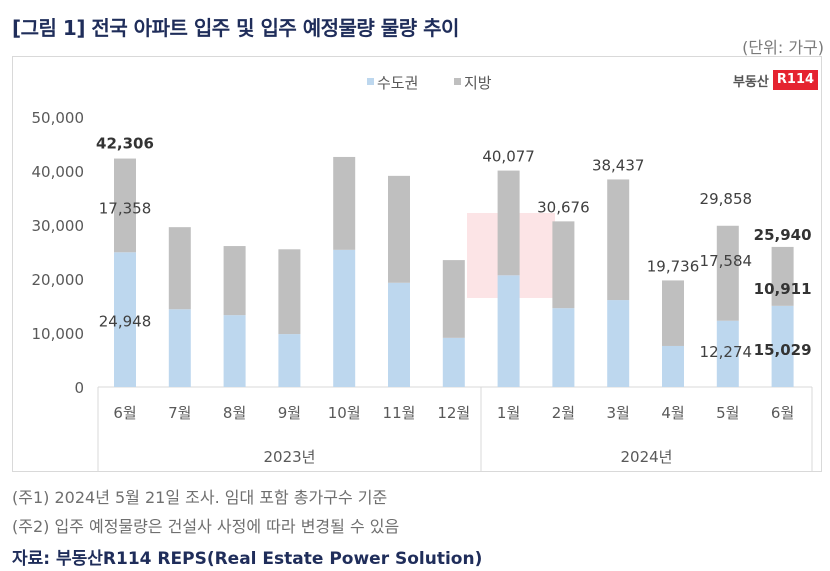  What do you see at coordinates (58, 226) in the screenshot?
I see `y-tick-label: 30,000` at bounding box center [58, 226].